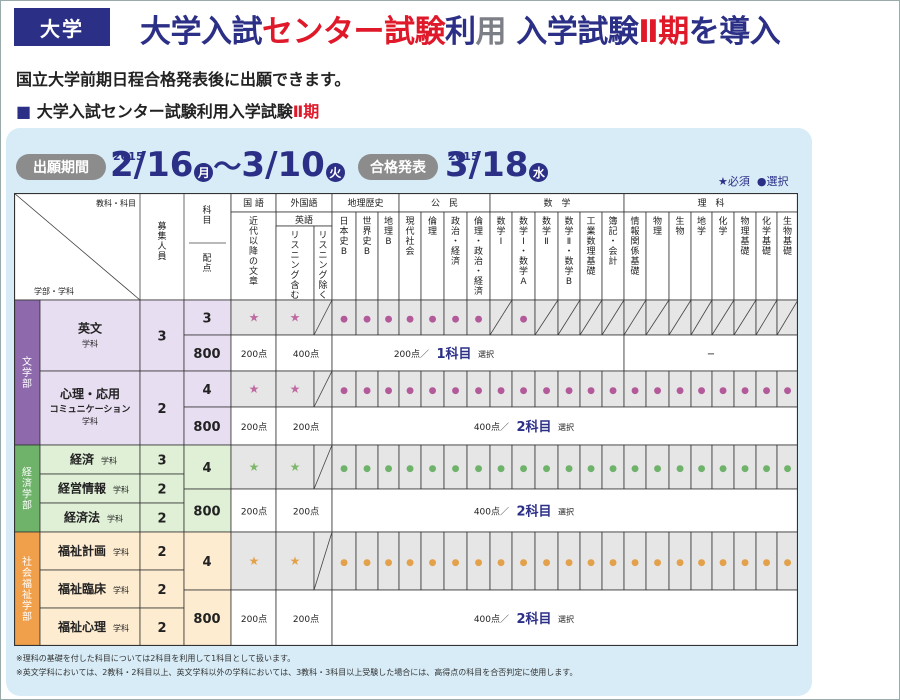 This screenshot has height=700, width=900. I want to click on subject-header-label: 経, so click(478, 281).